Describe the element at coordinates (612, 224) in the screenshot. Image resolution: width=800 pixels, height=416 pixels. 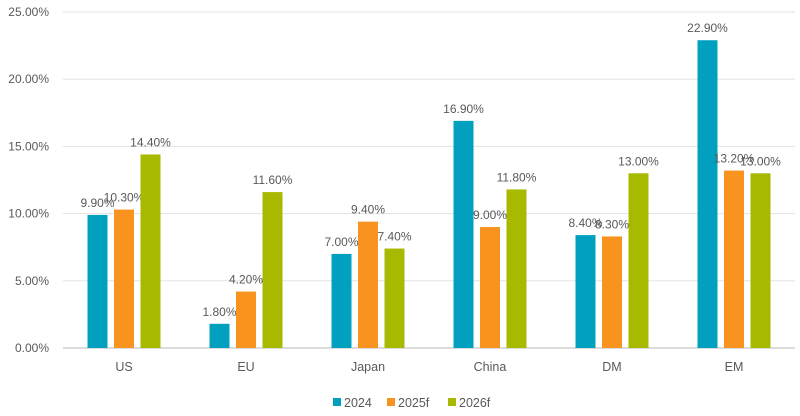
I see `data-label: 8.30%` at that location.